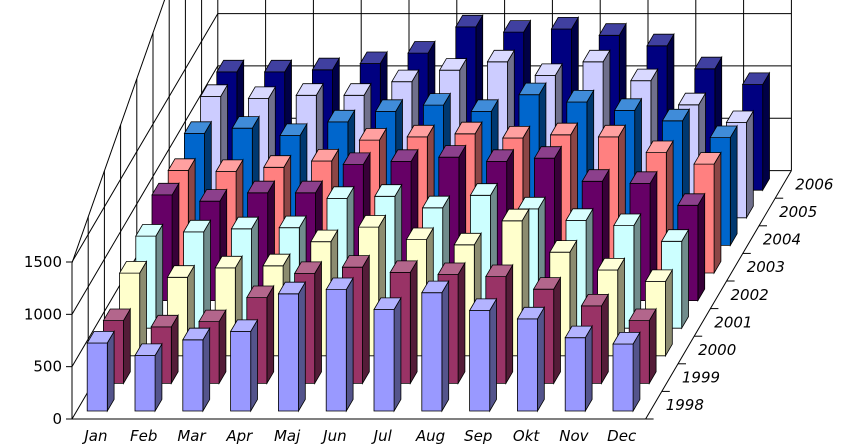 The image size is (851, 446). Describe the element at coordinates (701, 378) in the screenshot. I see `series-label-1999: 1999` at that location.